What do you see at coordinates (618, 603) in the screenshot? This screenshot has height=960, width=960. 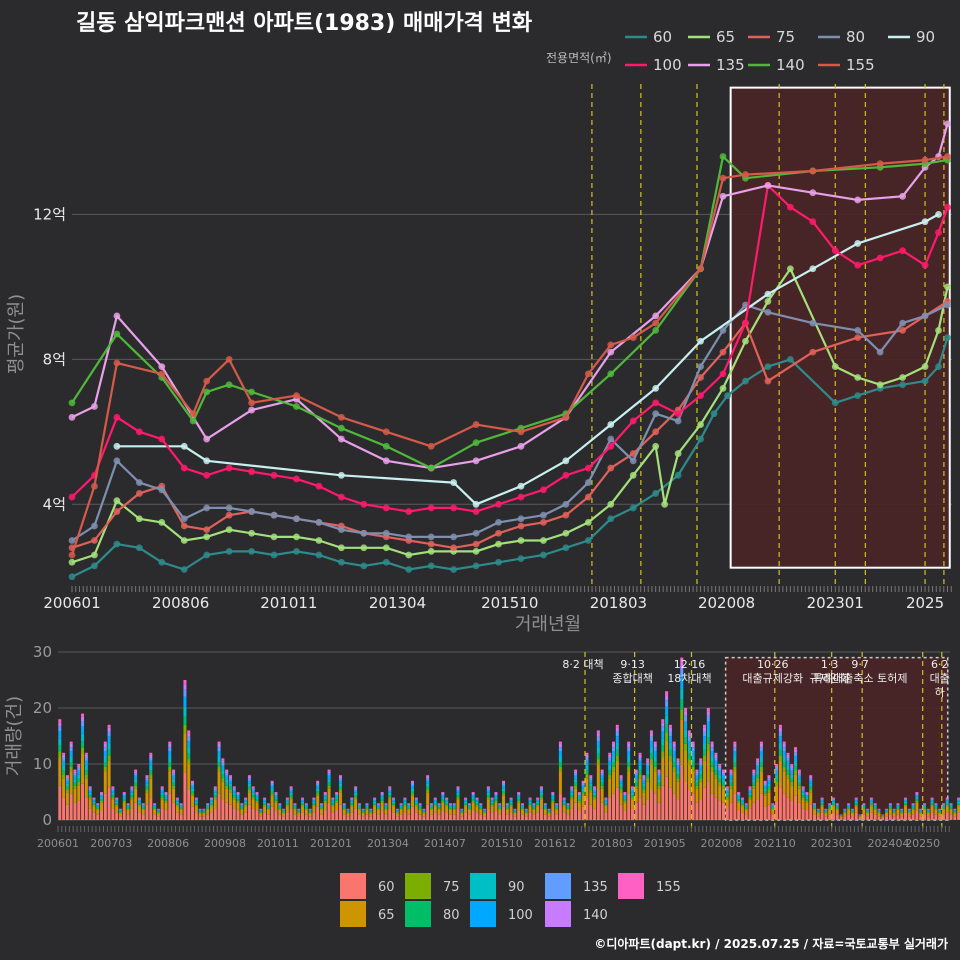 I see `x-tick-label: 201803` at bounding box center [618, 603].